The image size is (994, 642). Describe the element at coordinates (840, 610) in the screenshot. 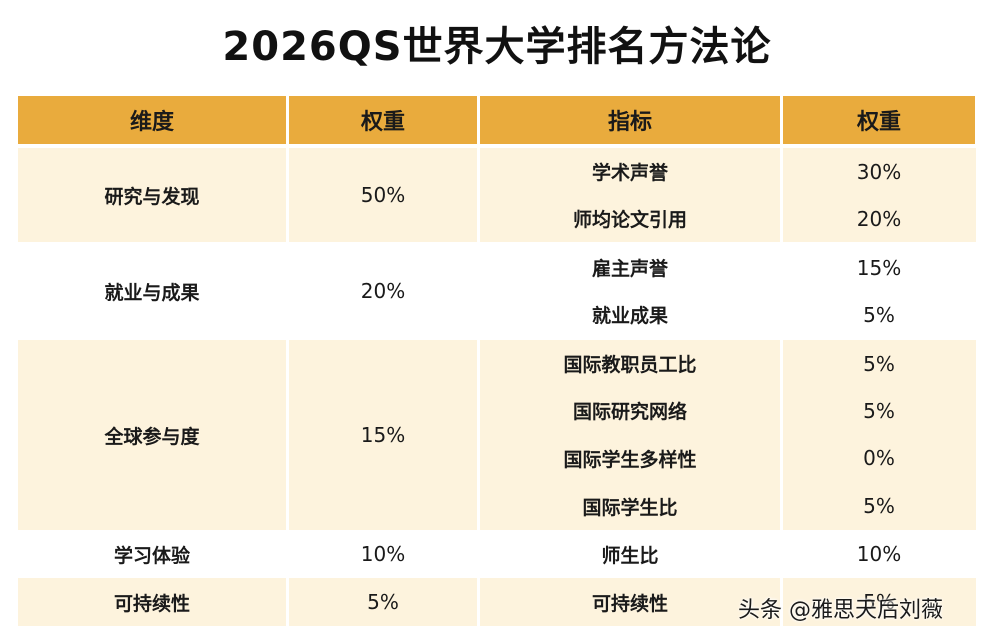

I see `watermark: 头条 @雅思天后刘薇` at that location.